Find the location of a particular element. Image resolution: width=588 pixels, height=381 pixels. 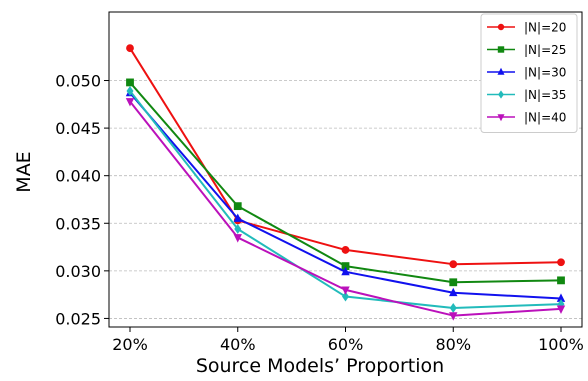

y-axis-ticks: 0.025 0.030 0.035 0.040 0.045 0.050 is located at coordinates (82, 200).